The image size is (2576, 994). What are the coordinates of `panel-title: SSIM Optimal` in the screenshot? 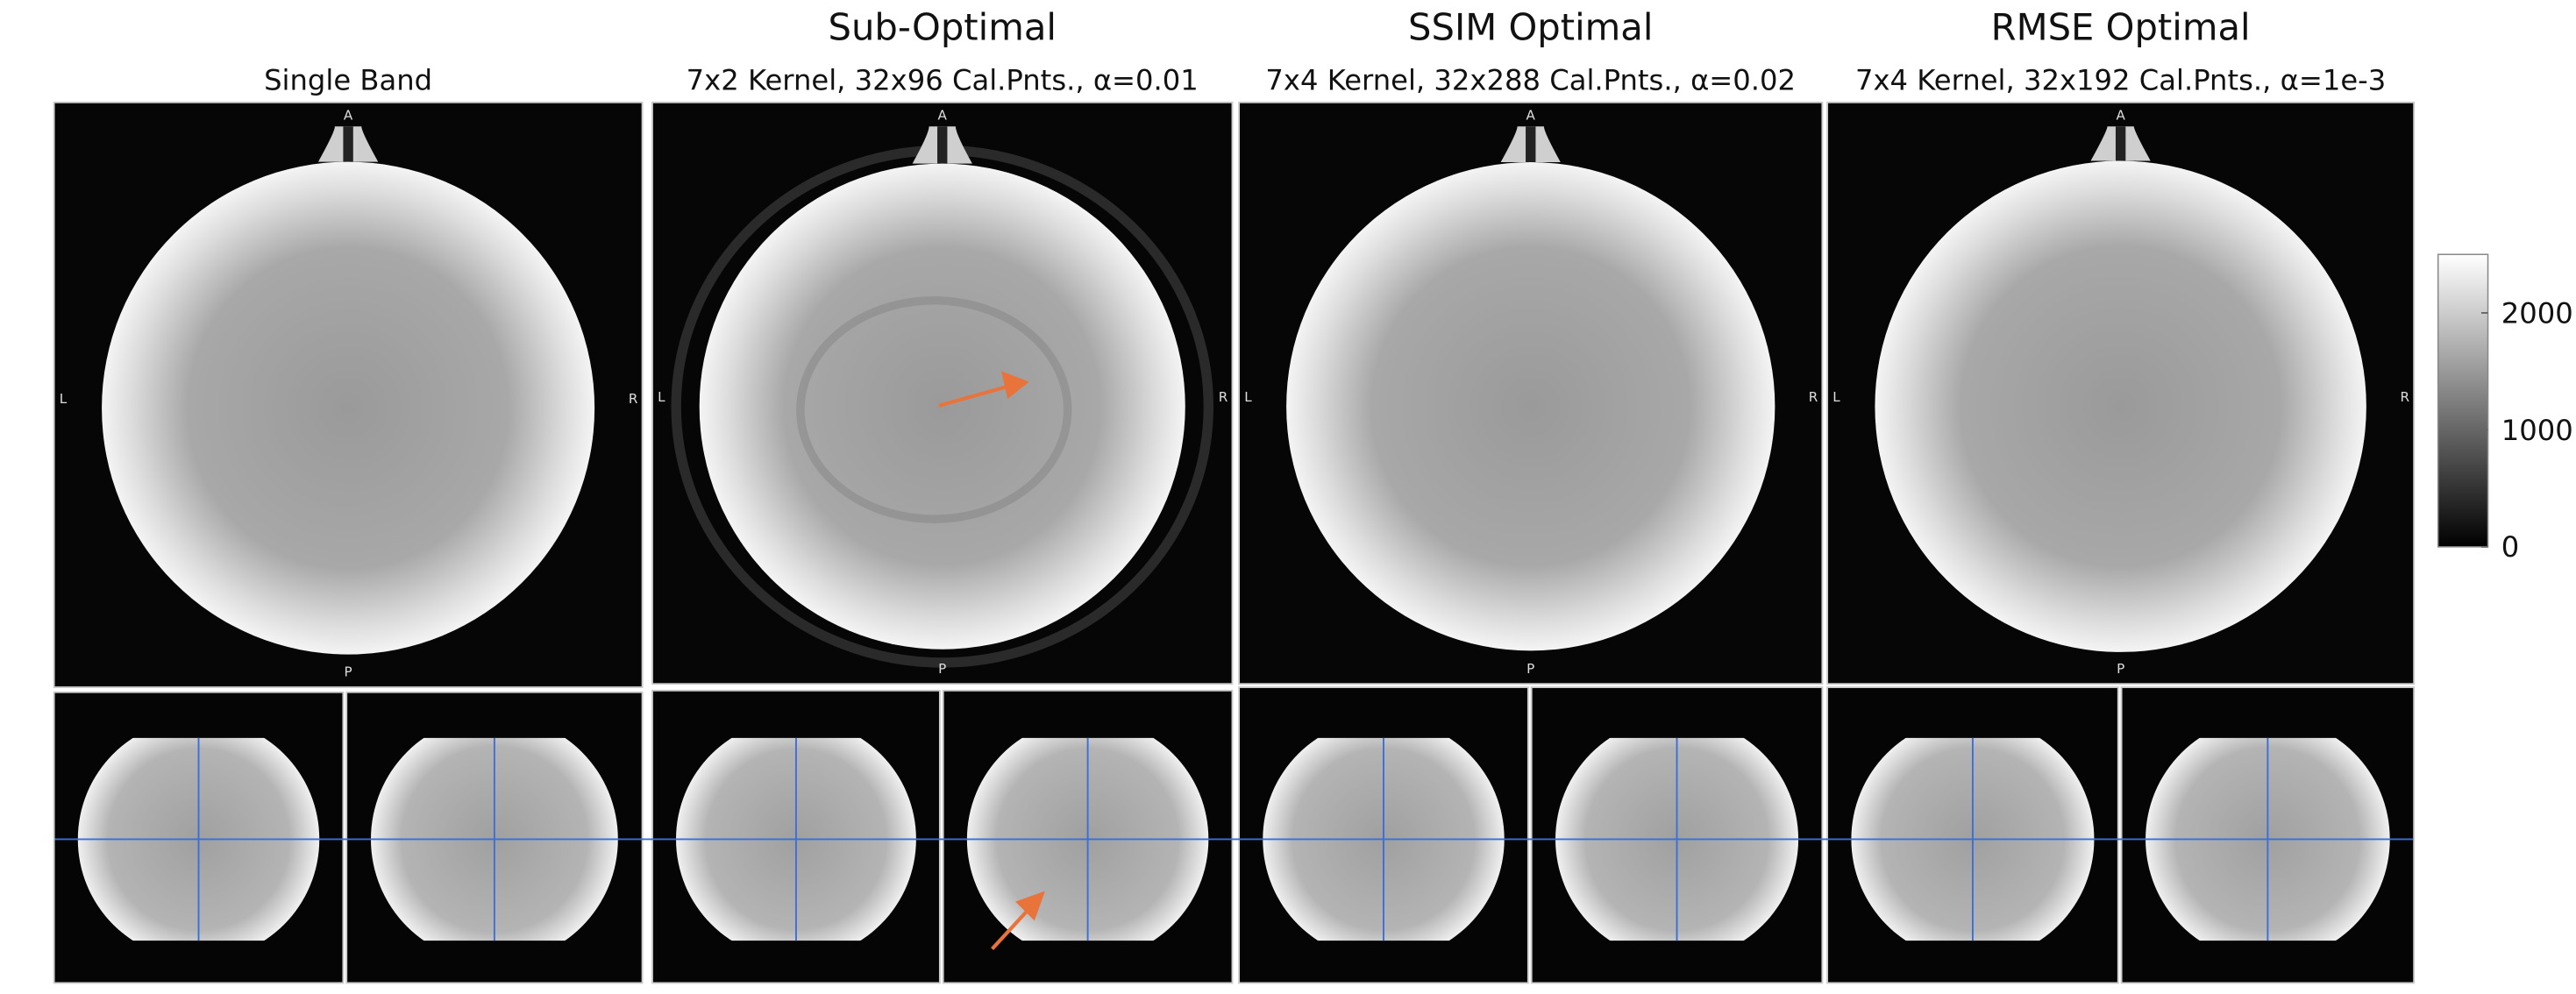 It's located at (1530, 27).